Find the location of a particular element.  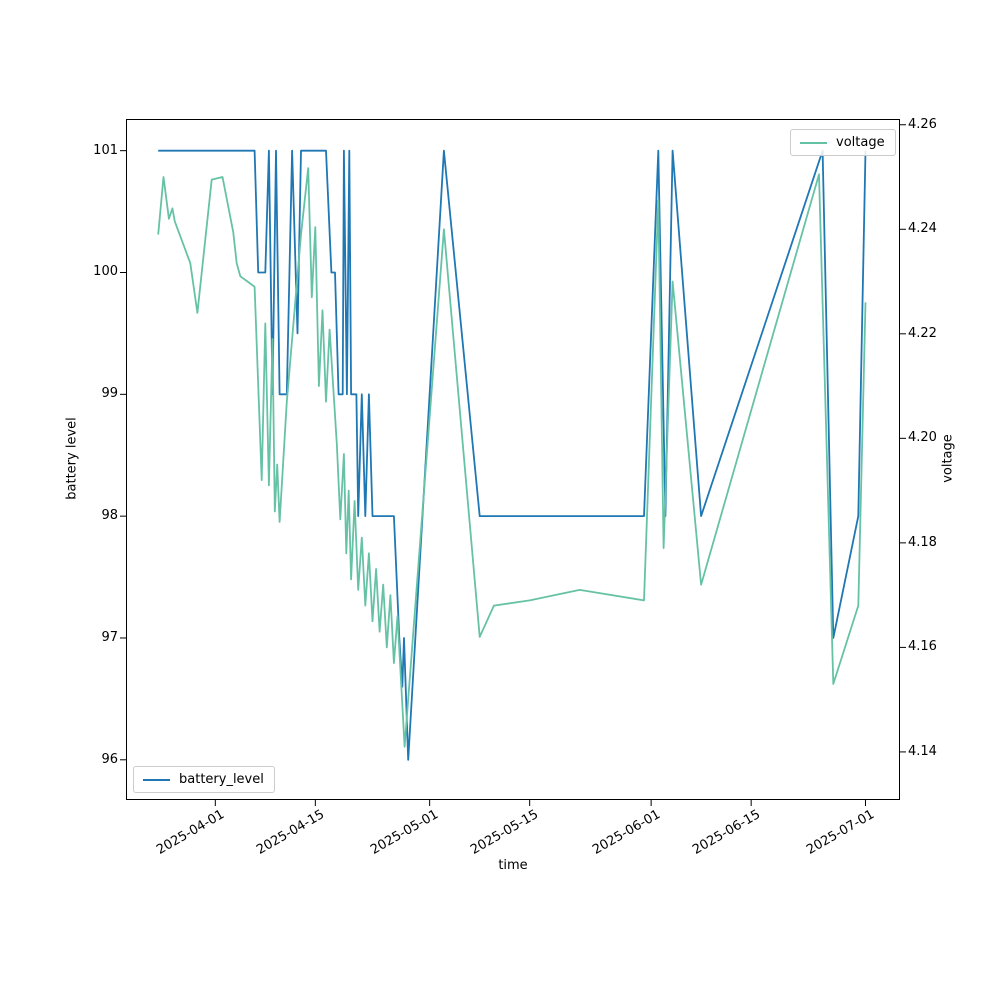

y-right-tick-label: 4.20 is located at coordinates (922, 438).